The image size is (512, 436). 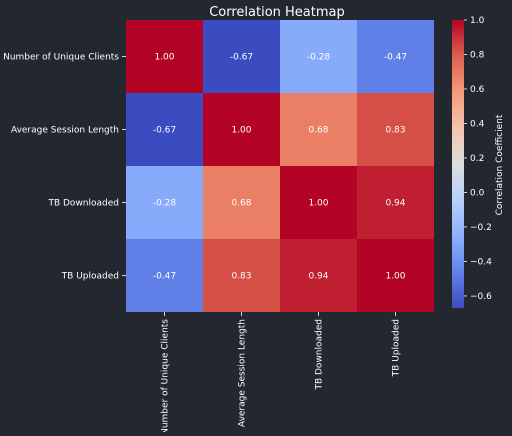 What do you see at coordinates (481, 228) in the screenshot?
I see `colorbar-tick-label: −0.2` at bounding box center [481, 228].